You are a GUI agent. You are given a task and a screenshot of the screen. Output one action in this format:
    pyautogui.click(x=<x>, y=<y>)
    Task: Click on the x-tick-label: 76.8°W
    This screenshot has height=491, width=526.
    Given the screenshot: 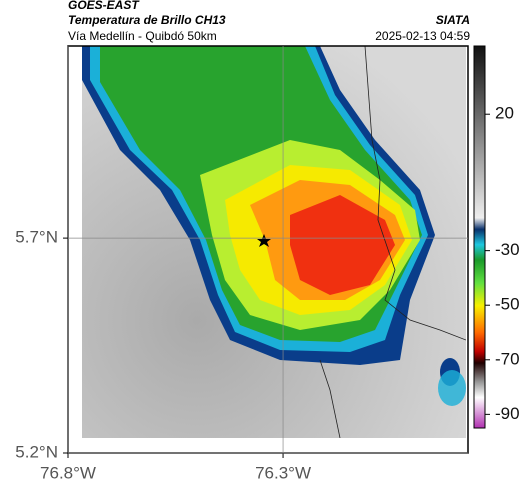 What is the action you would take?
    pyautogui.click(x=68, y=472)
    